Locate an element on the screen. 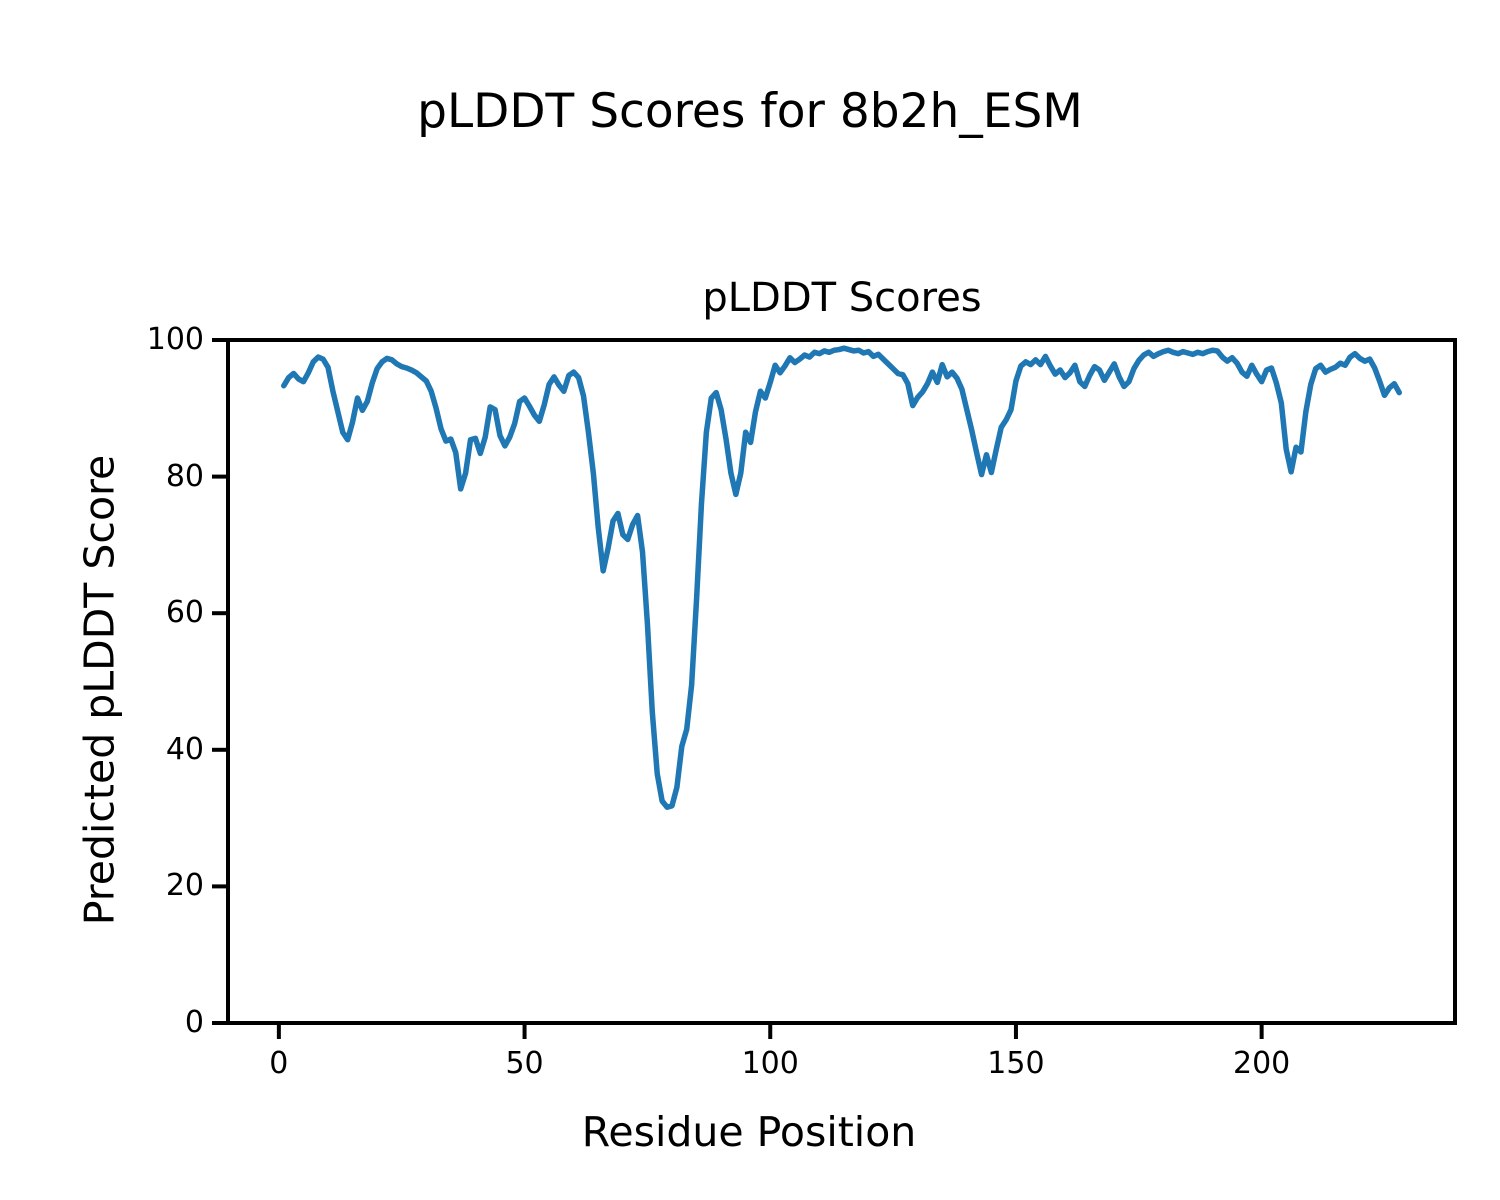 This screenshot has width=1500, height=1200. x-tick-label: 0 is located at coordinates (279, 1063).